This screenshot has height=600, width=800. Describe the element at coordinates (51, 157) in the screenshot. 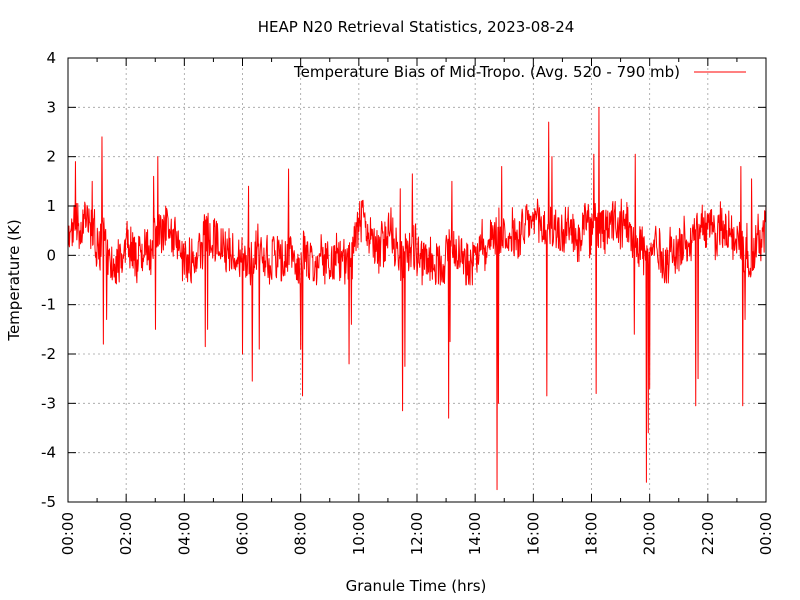

I see `y-tick-label: 2` at that location.